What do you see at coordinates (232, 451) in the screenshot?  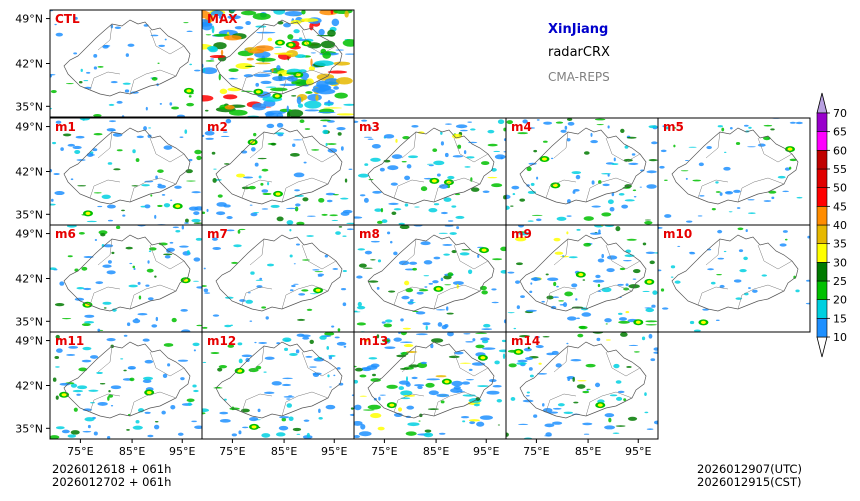 I see `lon-tick-label: 75°E` at bounding box center [232, 451].